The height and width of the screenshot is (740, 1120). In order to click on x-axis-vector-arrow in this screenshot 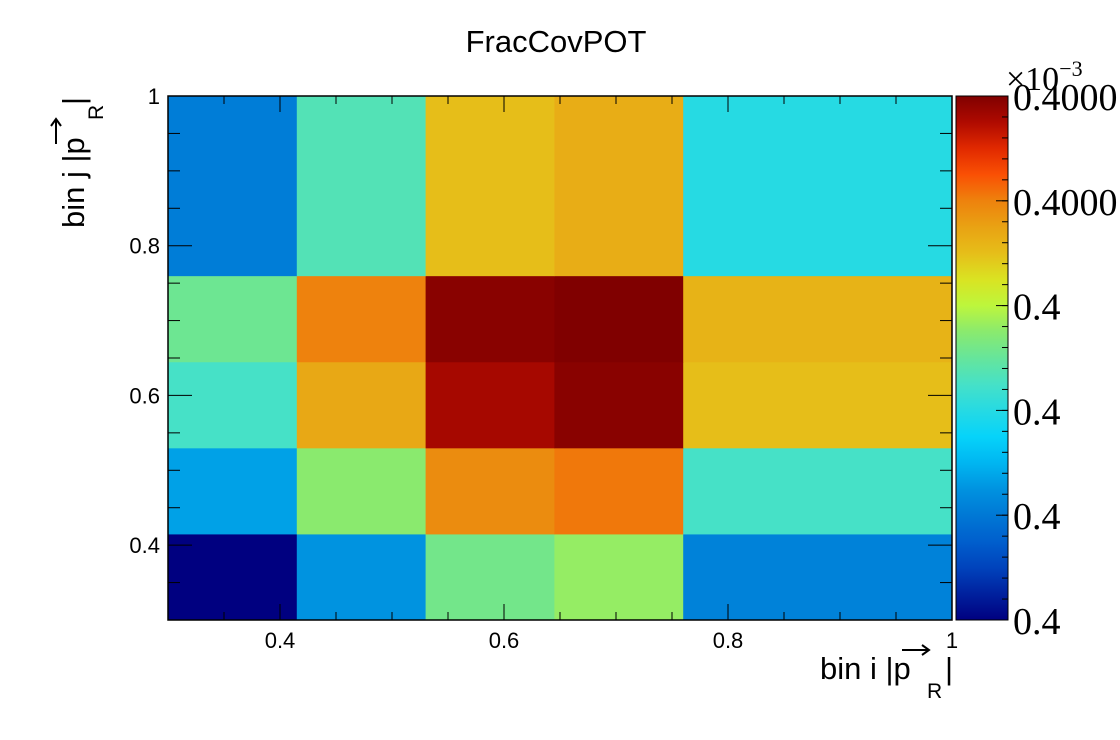, I will do `click(916, 650)`.